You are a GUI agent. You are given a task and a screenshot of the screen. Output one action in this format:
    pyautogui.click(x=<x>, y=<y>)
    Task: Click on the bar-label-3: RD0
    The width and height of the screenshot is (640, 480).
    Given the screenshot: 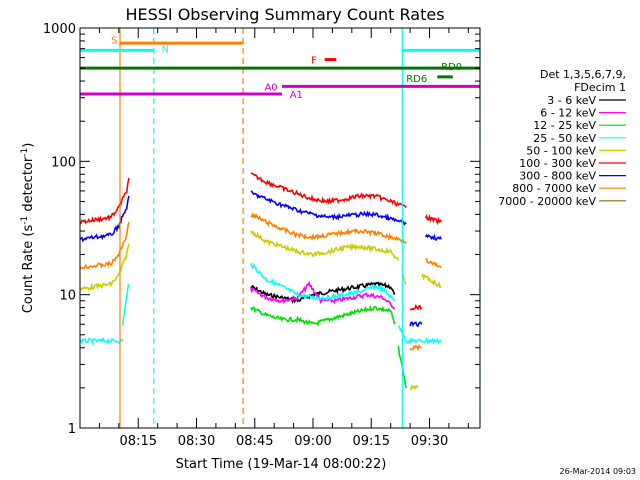 What is the action you would take?
    pyautogui.click(x=451, y=67)
    